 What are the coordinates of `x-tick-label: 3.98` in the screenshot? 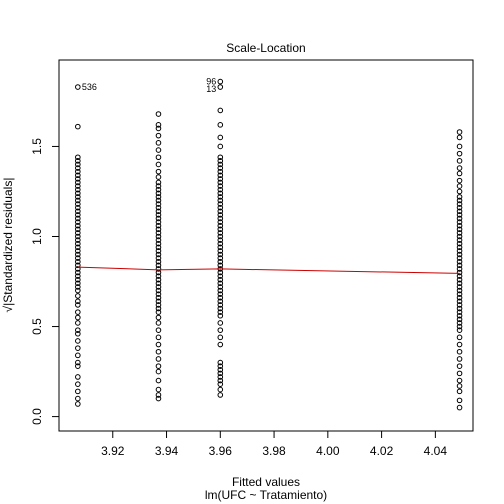 It's located at (274, 451).